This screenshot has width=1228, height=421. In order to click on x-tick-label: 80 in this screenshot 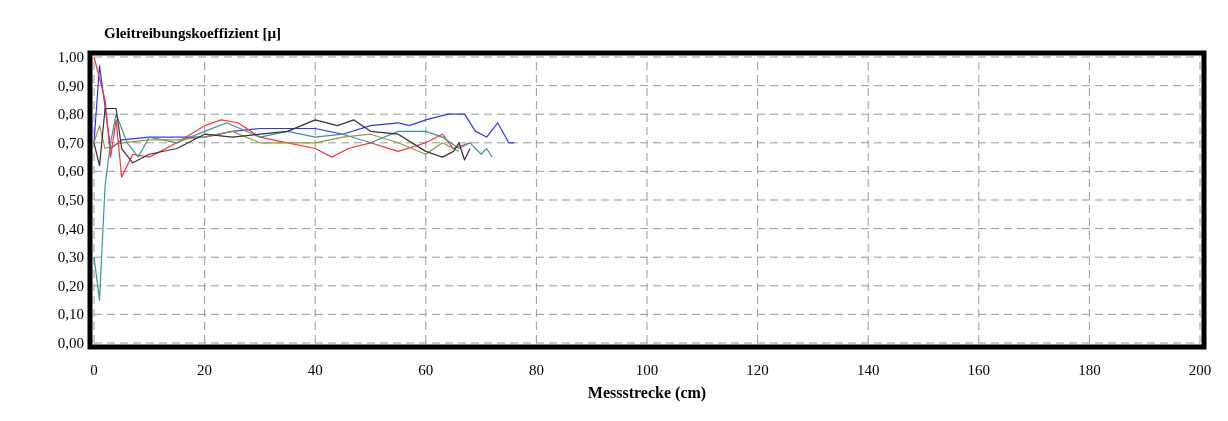, I will do `click(536, 370)`.